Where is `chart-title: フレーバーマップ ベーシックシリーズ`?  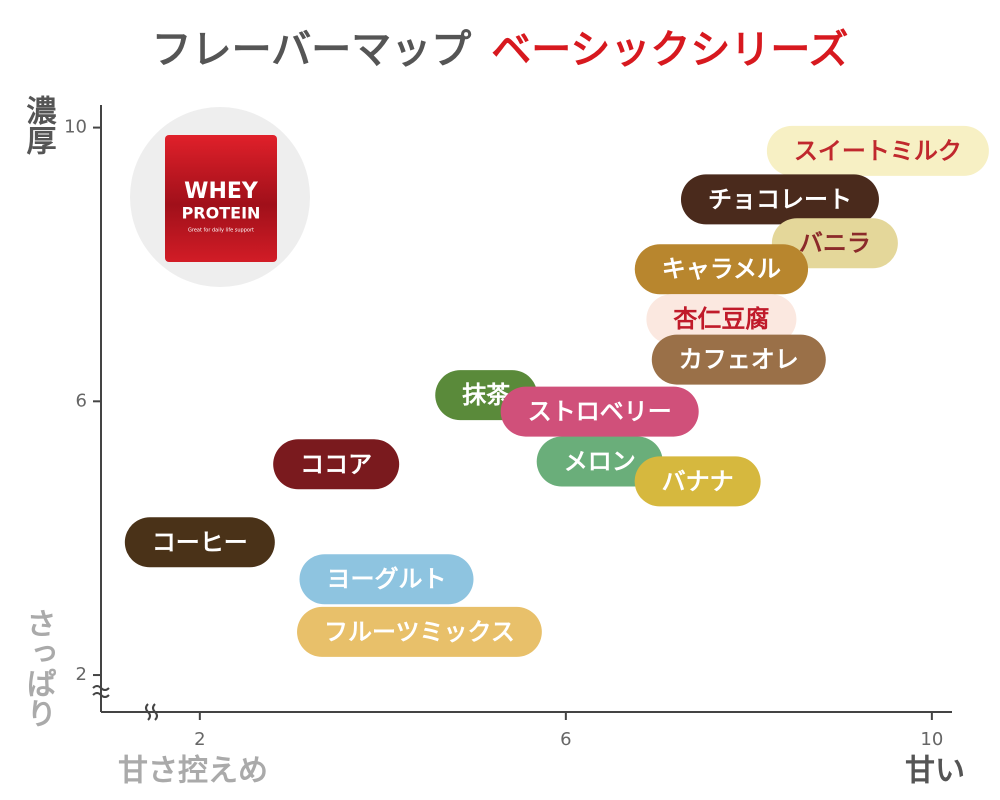 chart-title: フレーバーマップ ベーシックシリーズ is located at coordinates (500, 50).